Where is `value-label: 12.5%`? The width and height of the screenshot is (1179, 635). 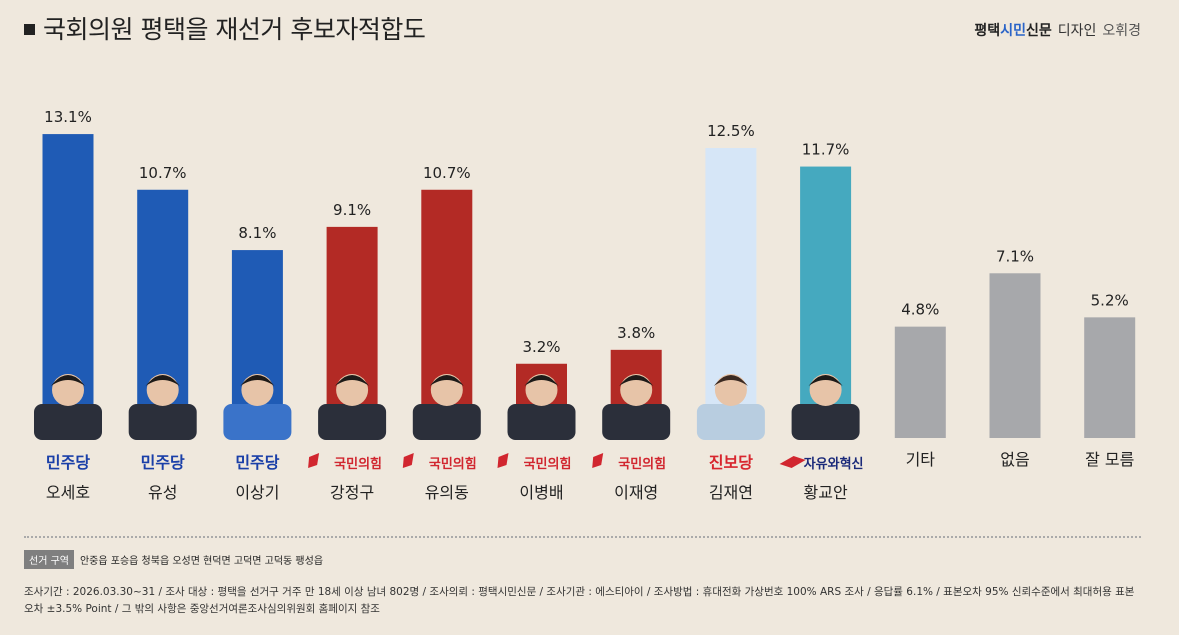
value-label: 12.5% is located at coordinates (731, 131).